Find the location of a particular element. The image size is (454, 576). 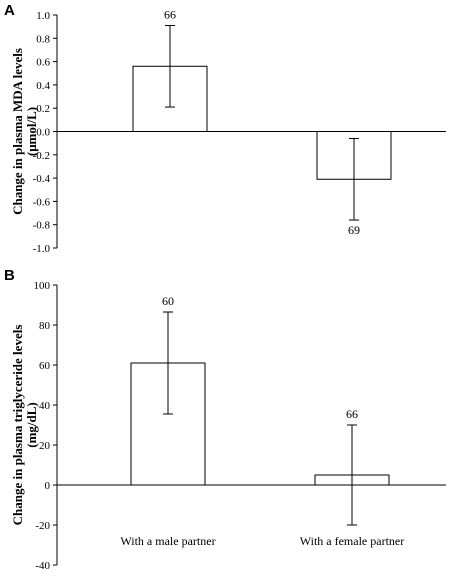

y-tick-label: 100 is located at coordinates (42, 286).